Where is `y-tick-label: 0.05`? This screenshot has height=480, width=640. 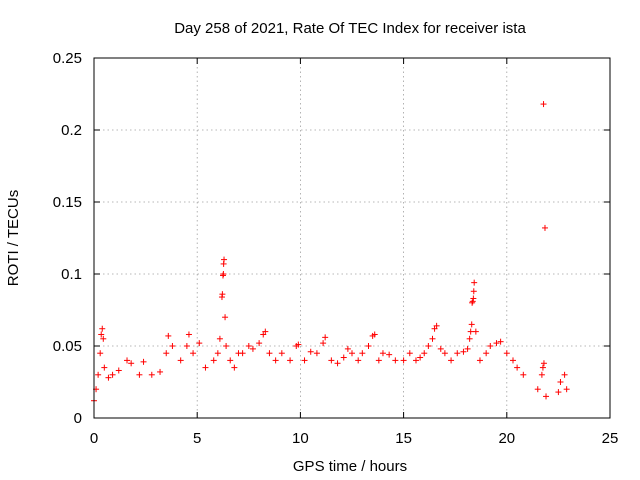
y-tick-label: 0.05 is located at coordinates (67, 346).